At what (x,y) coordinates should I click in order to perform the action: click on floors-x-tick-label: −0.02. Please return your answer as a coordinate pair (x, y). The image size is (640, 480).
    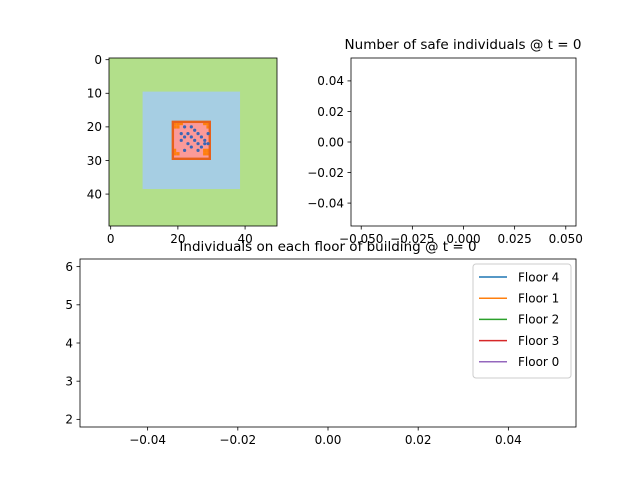
    Looking at the image, I should click on (237, 440).